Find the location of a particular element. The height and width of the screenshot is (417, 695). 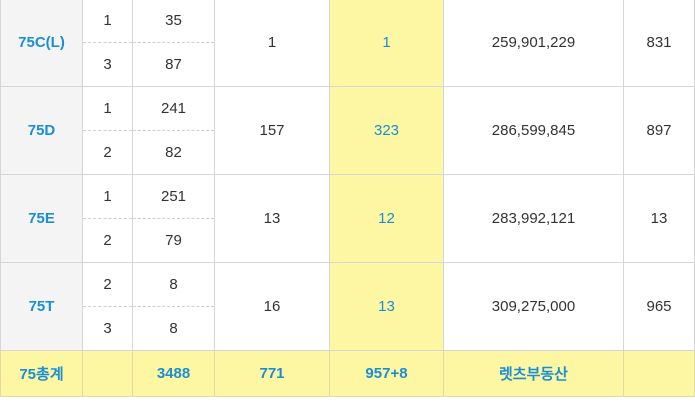

table-row: 2 82 is located at coordinates (348, 152).